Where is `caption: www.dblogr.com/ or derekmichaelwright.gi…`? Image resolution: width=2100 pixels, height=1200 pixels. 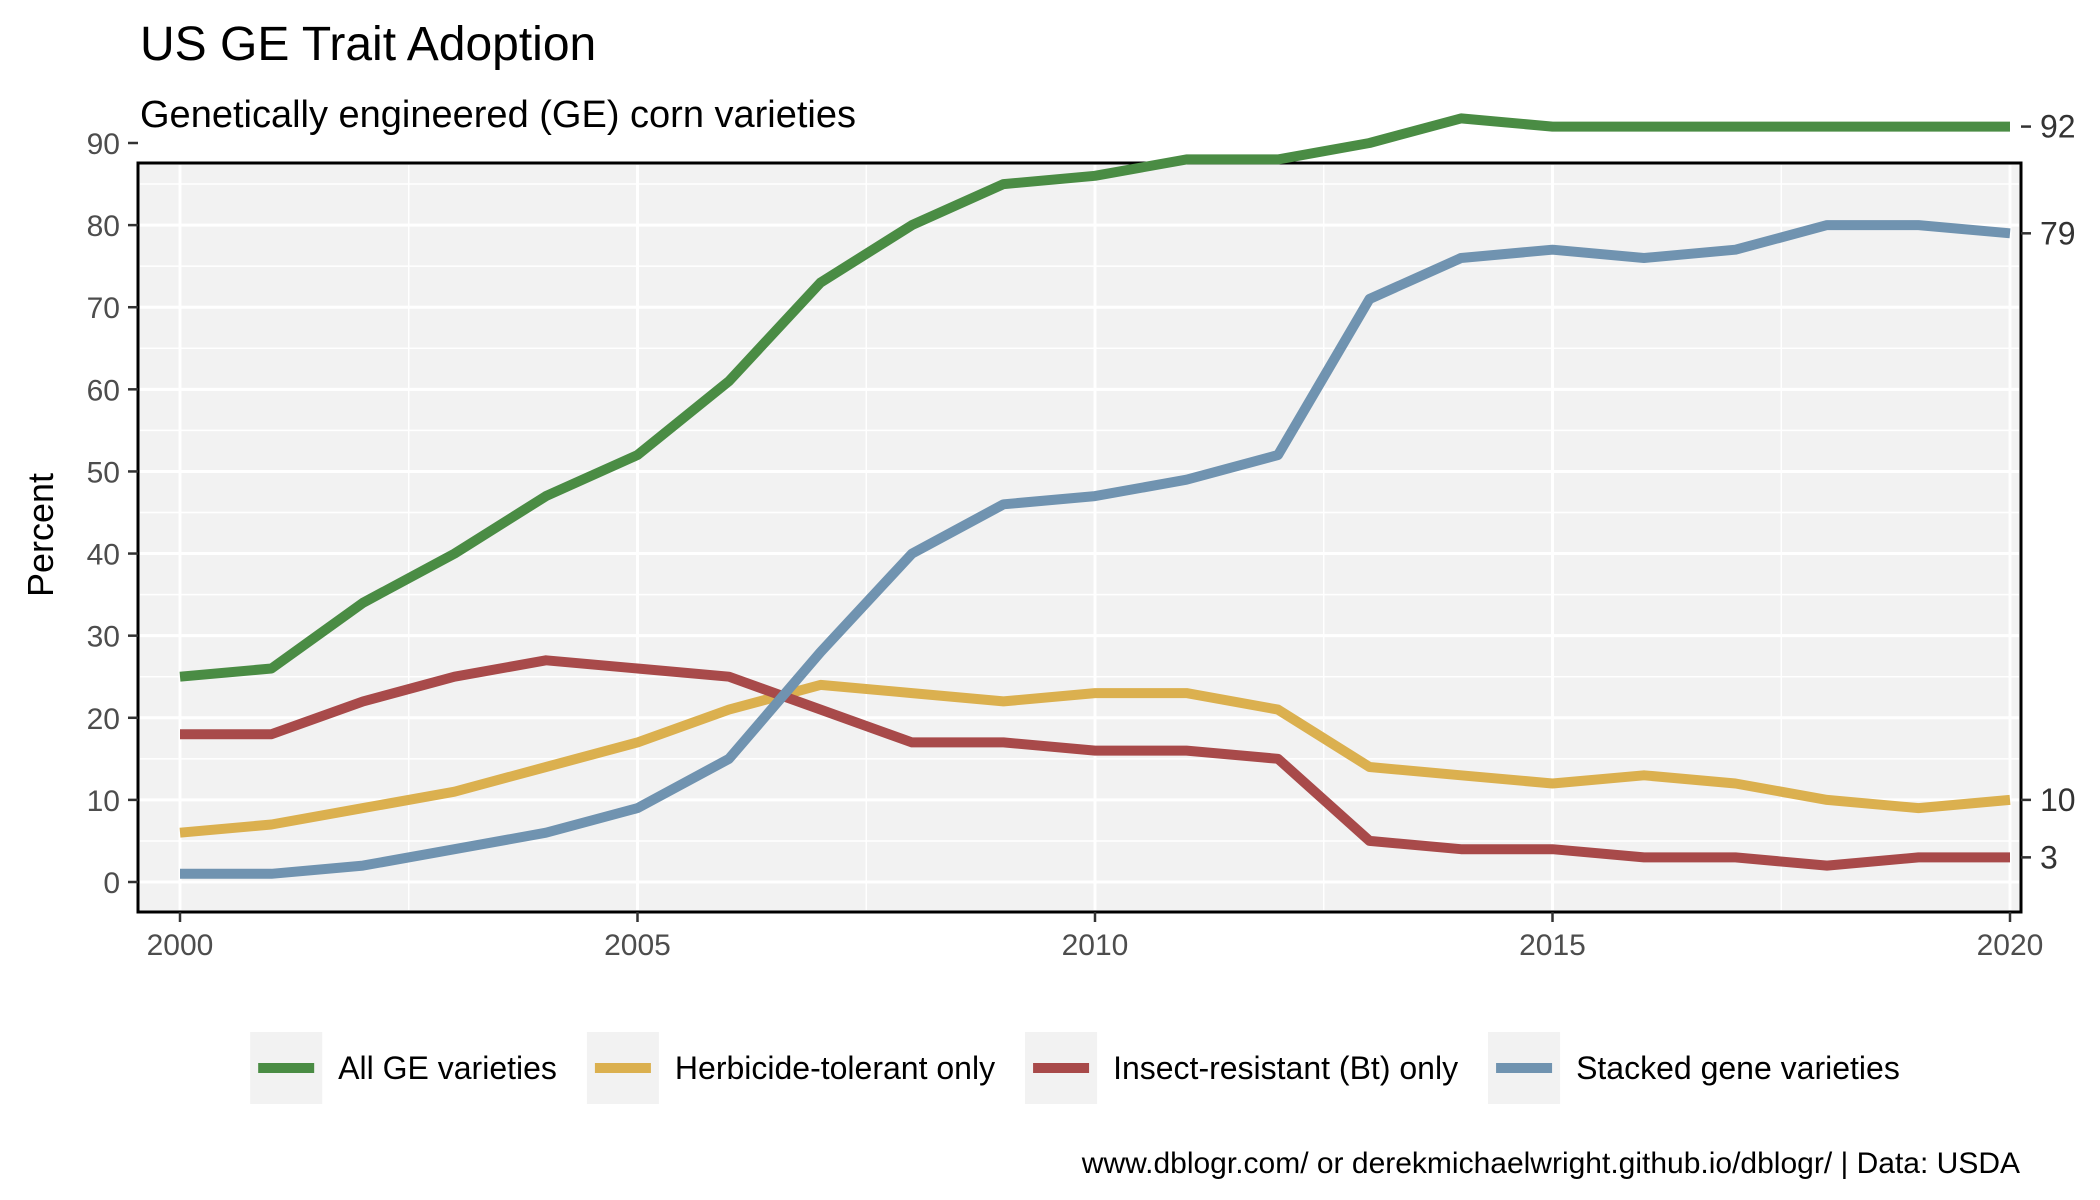
caption: www.dblogr.com/ or derekmichaelwright.gi… is located at coordinates (1550, 1163).